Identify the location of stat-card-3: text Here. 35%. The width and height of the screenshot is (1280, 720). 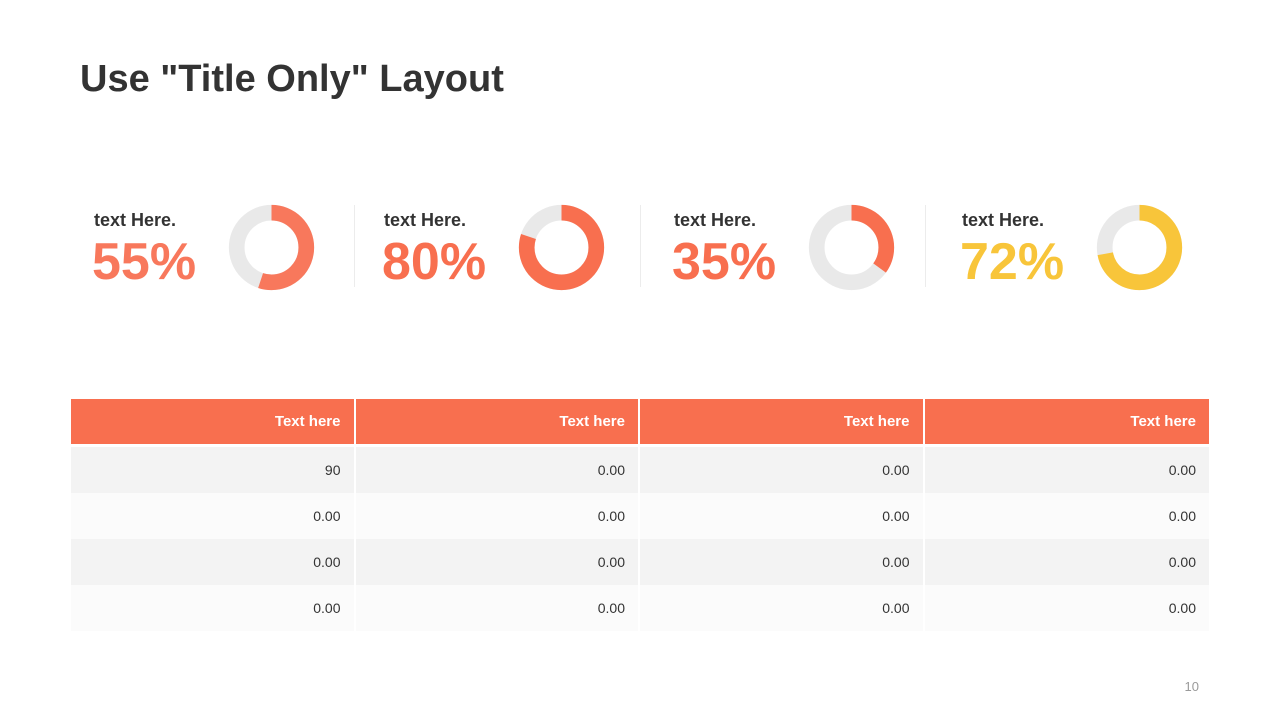
(792, 247).